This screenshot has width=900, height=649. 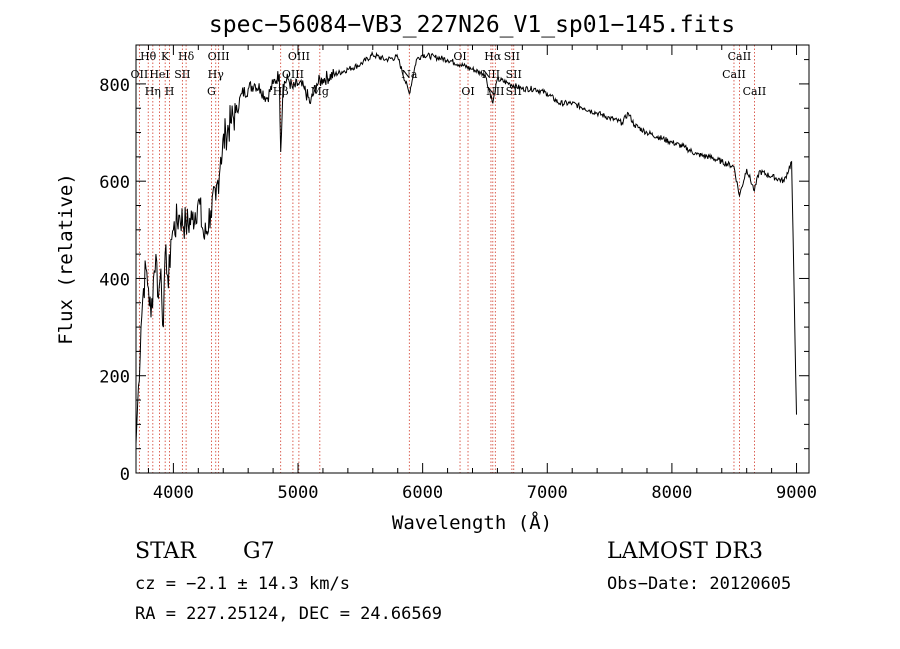 What do you see at coordinates (170, 91) in the screenshot?
I see `line-id-label: H` at bounding box center [170, 91].